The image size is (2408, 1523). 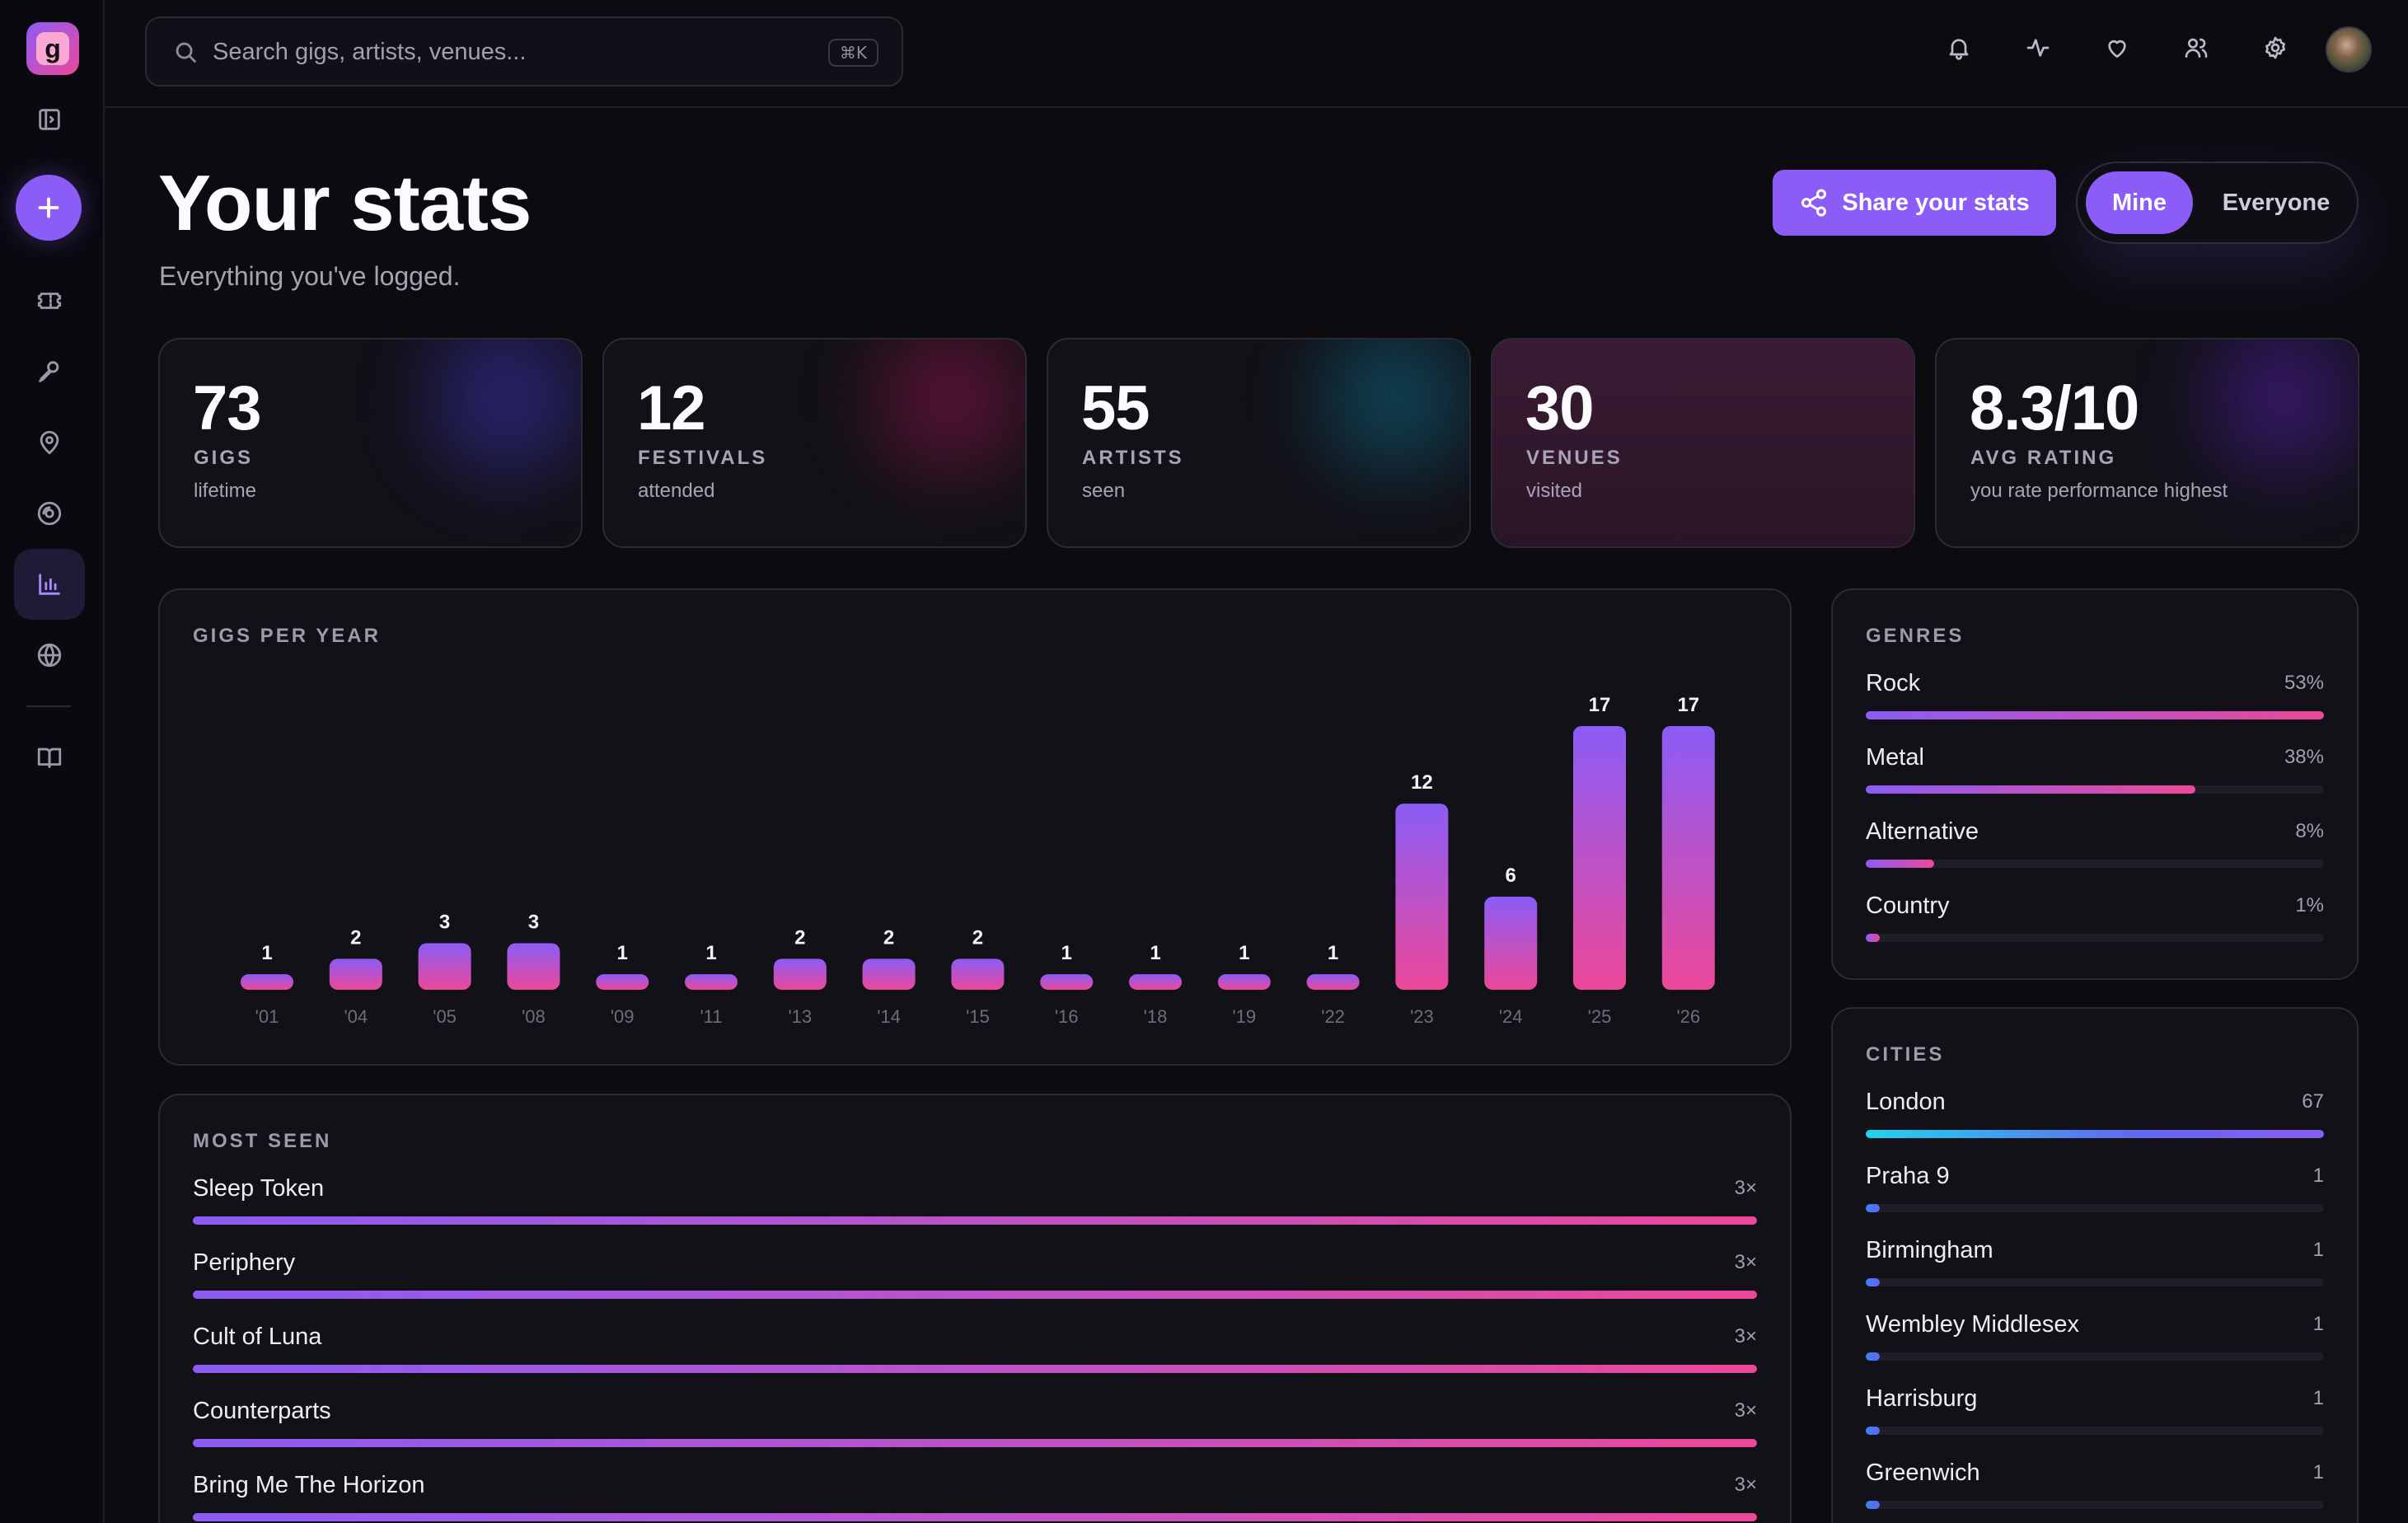 What do you see at coordinates (1133, 458) in the screenshot?
I see `stat-label: ARTISTS` at bounding box center [1133, 458].